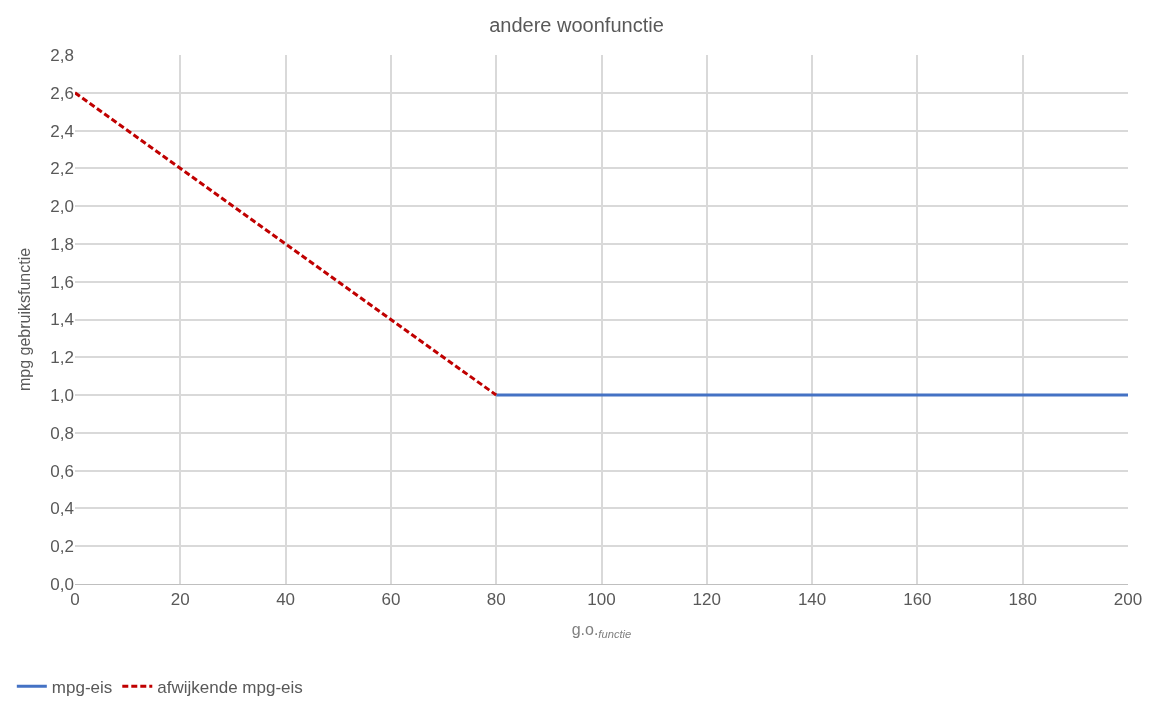 This screenshot has height=717, width=1153. What do you see at coordinates (706, 600) in the screenshot?
I see `x-tick-label: 120` at bounding box center [706, 600].